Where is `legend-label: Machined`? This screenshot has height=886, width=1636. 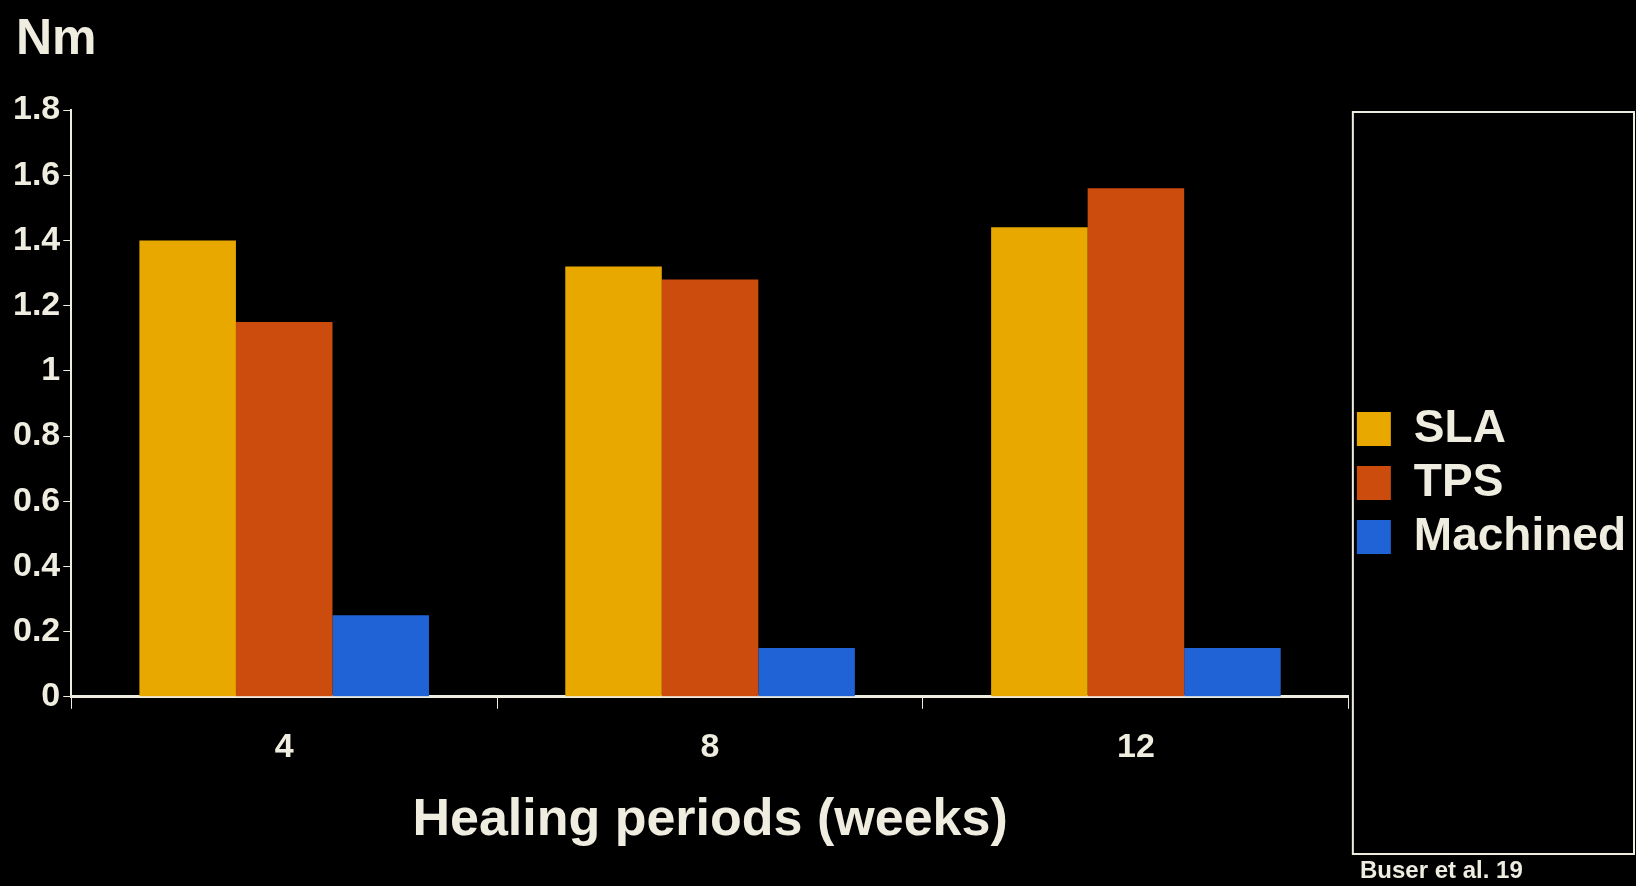 legend-label: Machined is located at coordinates (1520, 533).